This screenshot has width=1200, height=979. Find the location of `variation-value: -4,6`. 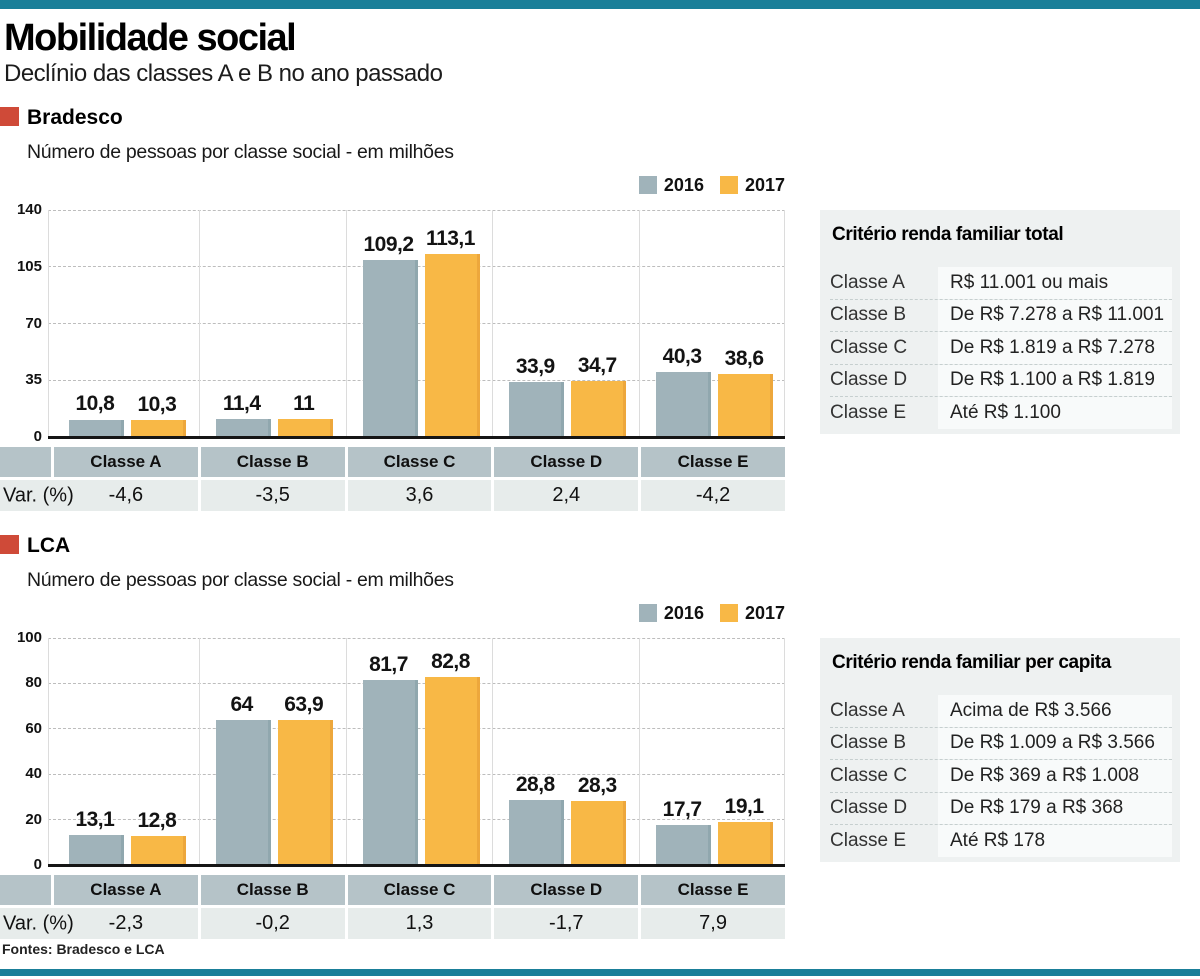

variation-value: -4,6 is located at coordinates (126, 495).